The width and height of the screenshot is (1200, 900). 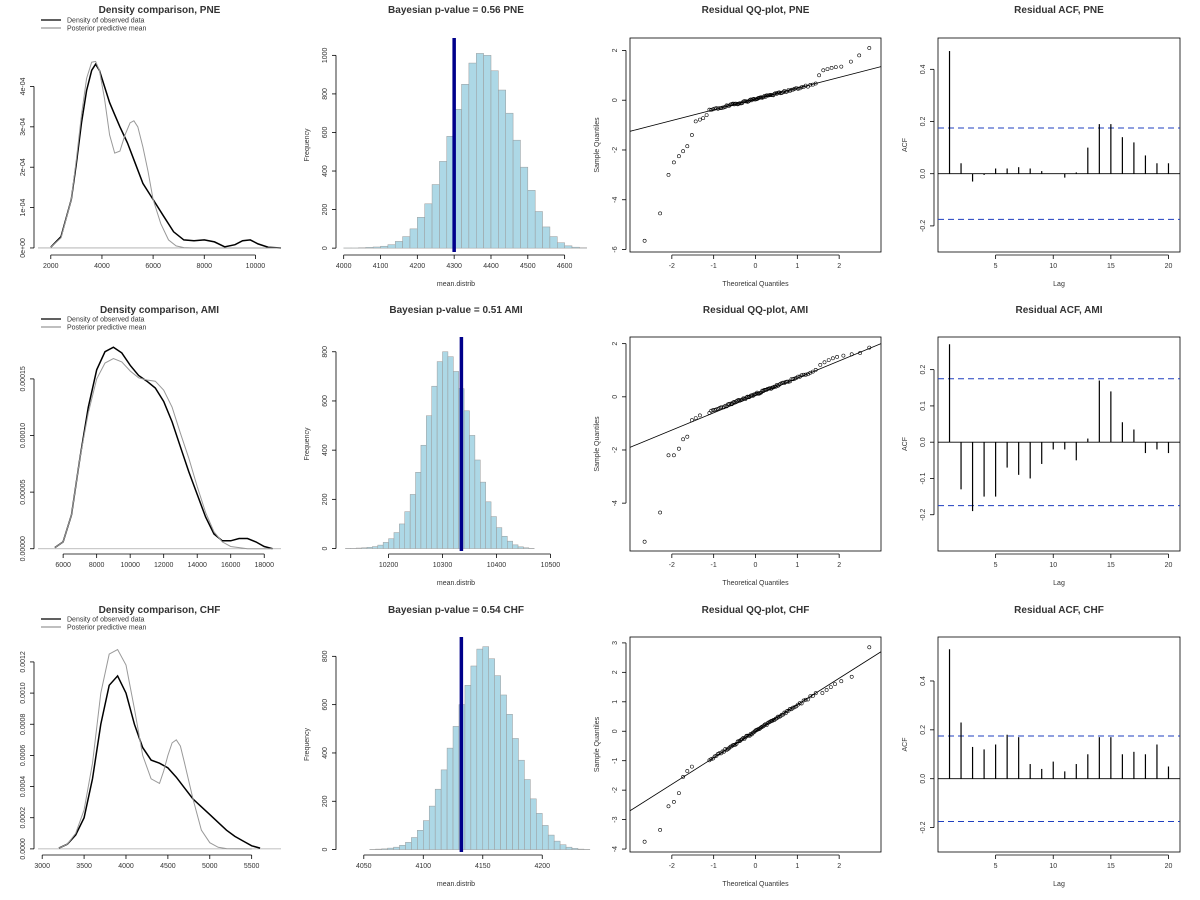 I want to click on y-tick-label: 1, so click(x=615, y=702).